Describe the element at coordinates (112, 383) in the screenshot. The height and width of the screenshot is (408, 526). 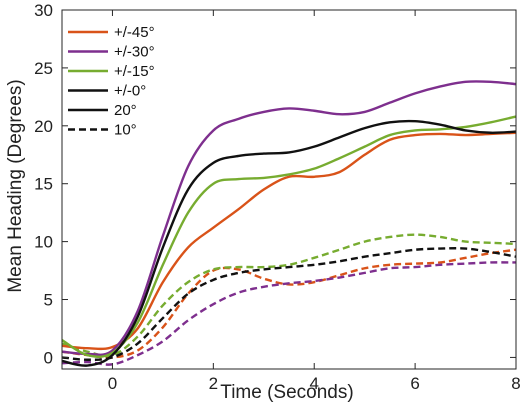
I see `x-tick-label: 0` at that location.